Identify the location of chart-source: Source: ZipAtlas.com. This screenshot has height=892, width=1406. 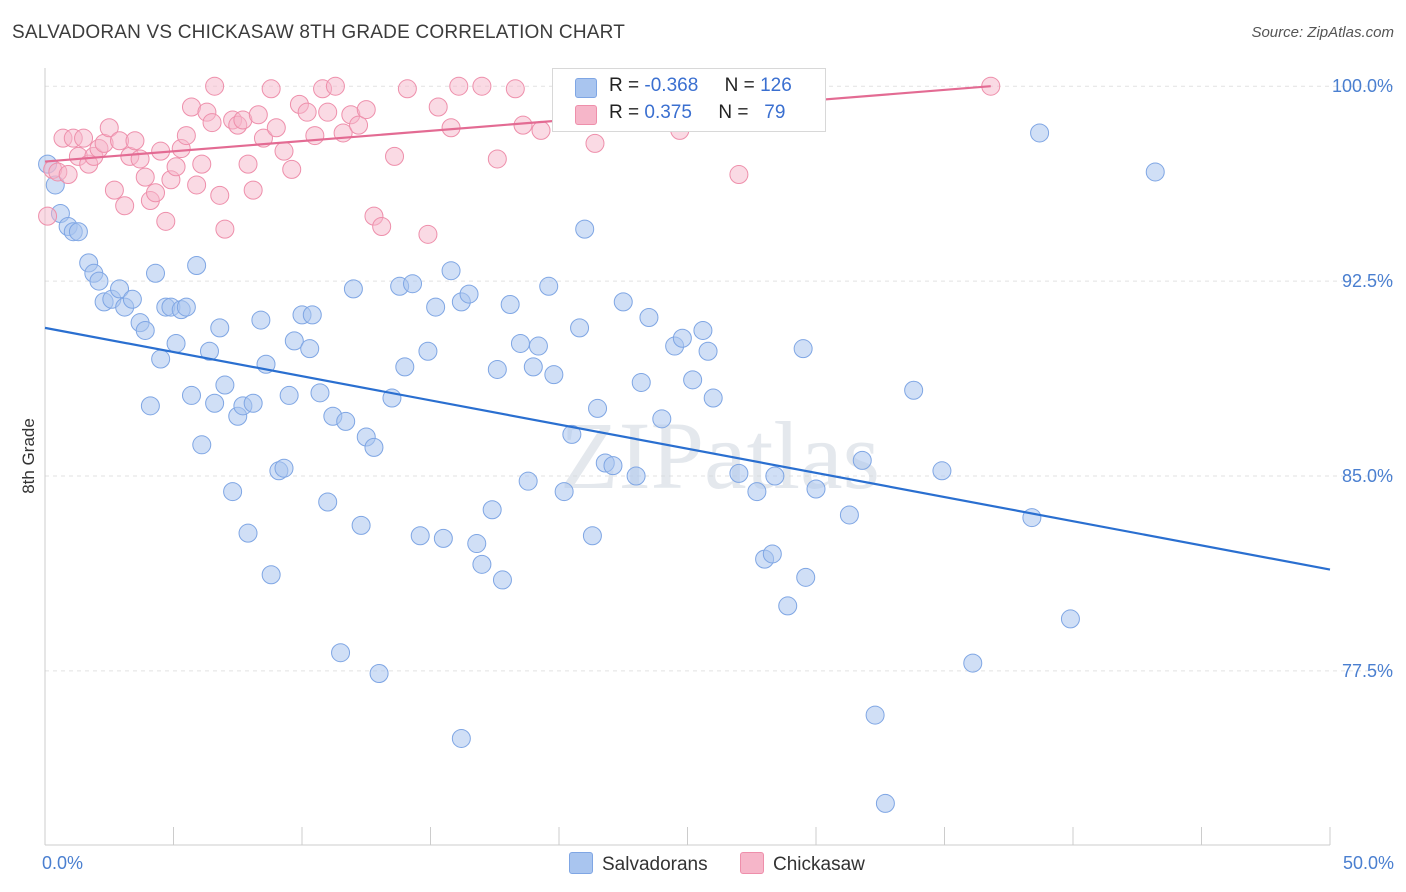
(1322, 32).